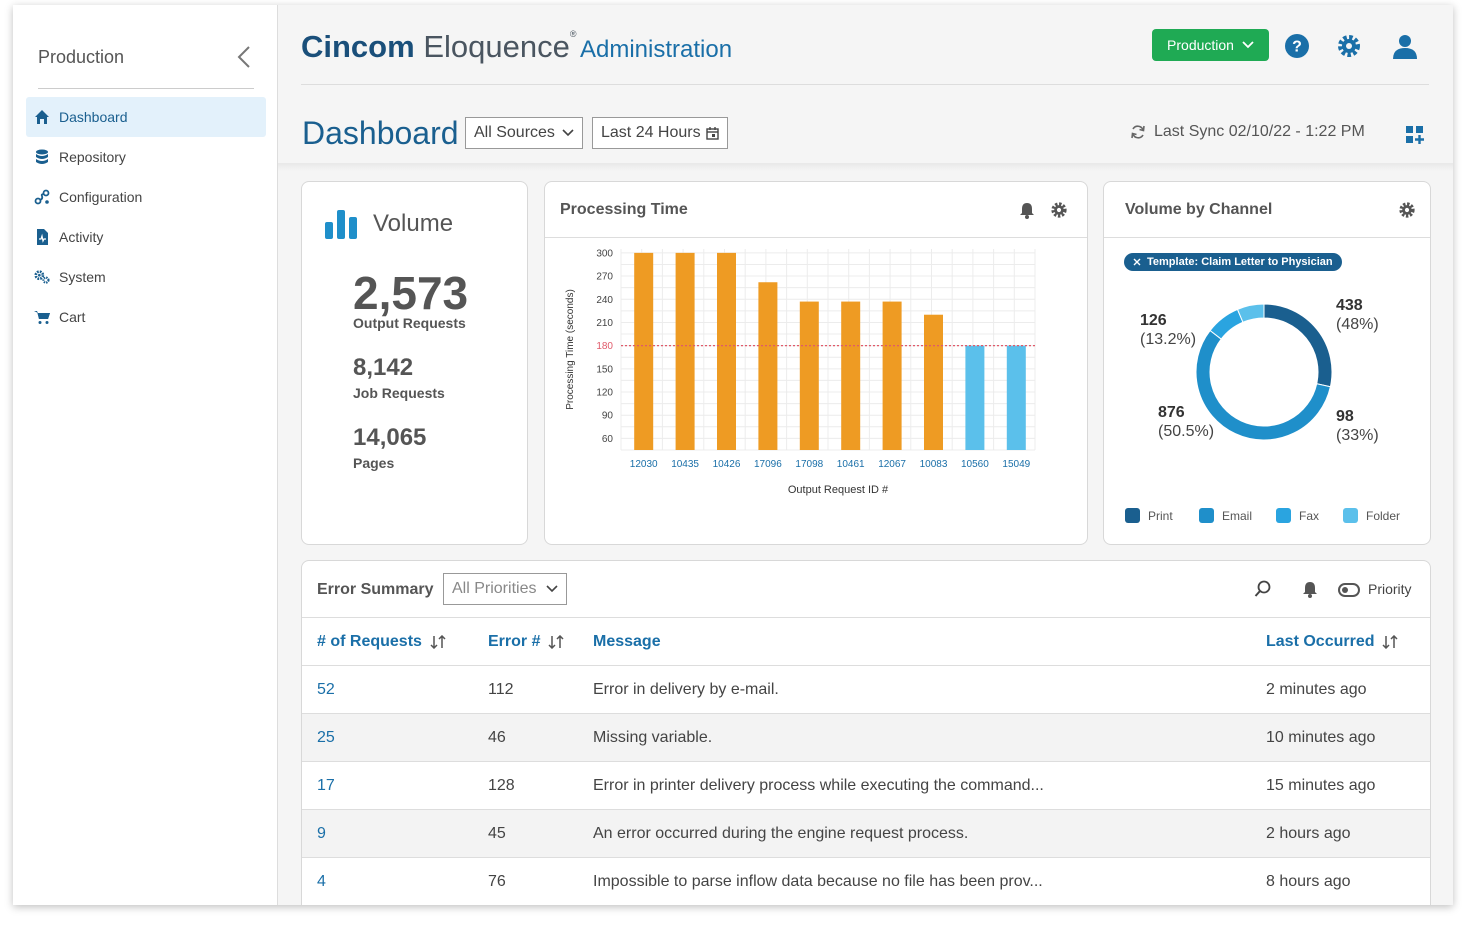  Describe the element at coordinates (1137, 262) in the screenshot. I see `close-icon` at that location.